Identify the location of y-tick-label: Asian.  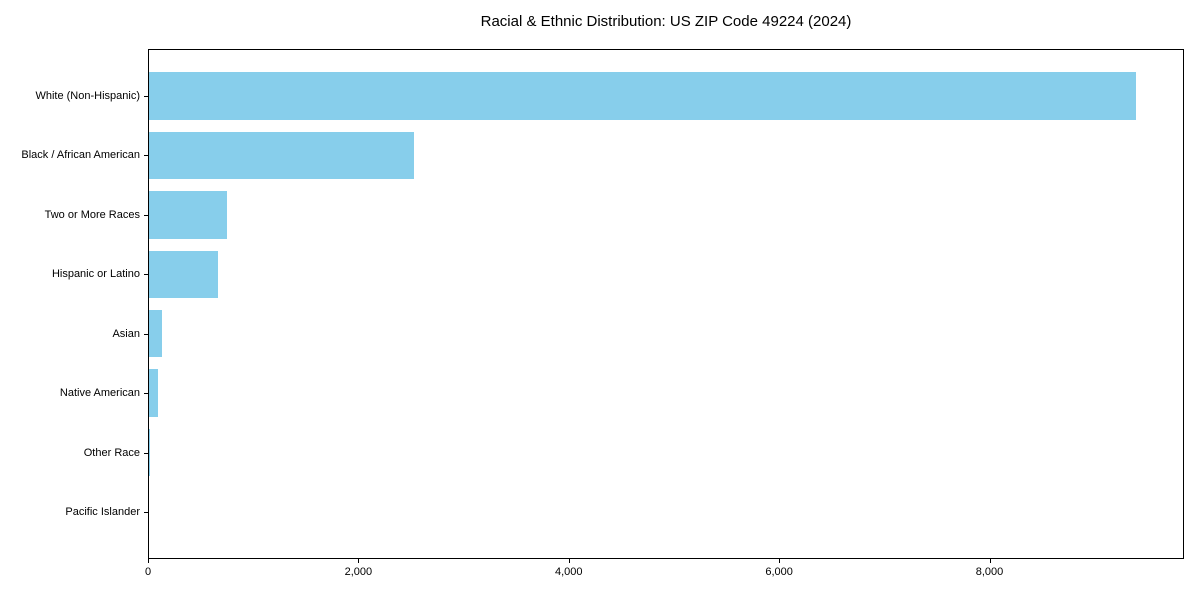
(126, 333).